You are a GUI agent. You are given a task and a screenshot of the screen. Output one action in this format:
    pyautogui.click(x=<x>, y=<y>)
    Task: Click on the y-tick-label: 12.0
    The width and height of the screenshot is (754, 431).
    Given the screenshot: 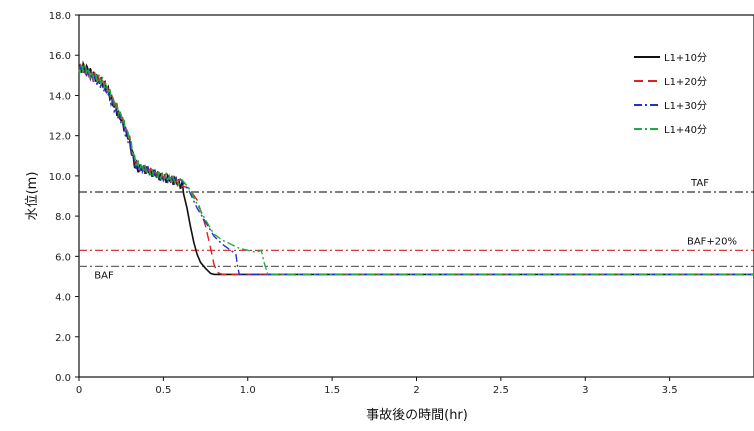 What is the action you would take?
    pyautogui.click(x=60, y=137)
    